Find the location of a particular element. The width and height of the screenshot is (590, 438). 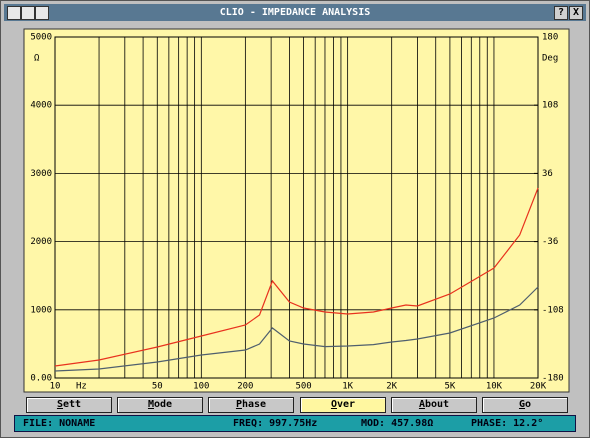

window-title: CLIO - IMPEDANCE ANALYSIS is located at coordinates (295, 12).